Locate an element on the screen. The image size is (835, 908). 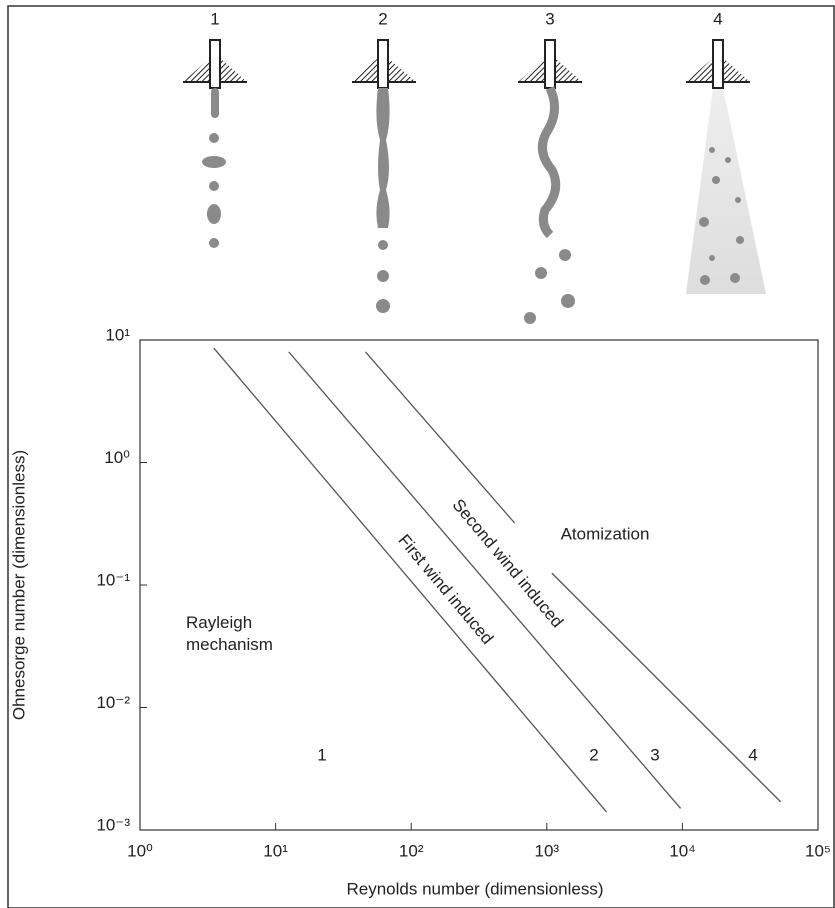
region-label: Atomization is located at coordinates (605, 533).